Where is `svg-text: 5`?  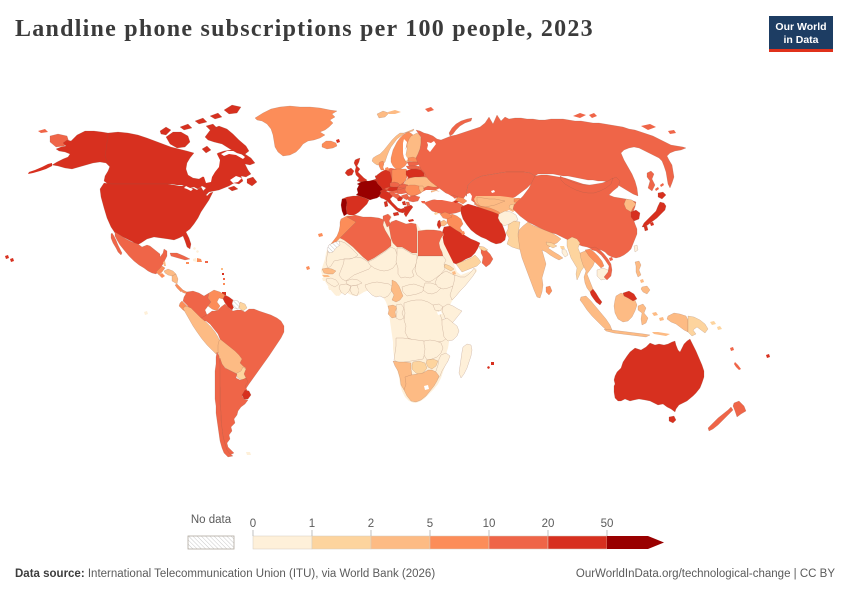
svg-text: 5 is located at coordinates (430, 524).